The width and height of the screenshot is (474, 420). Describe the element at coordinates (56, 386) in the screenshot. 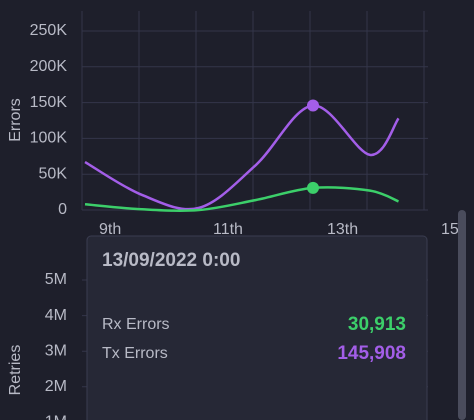

I see `y-tick-label: 2M` at that location.